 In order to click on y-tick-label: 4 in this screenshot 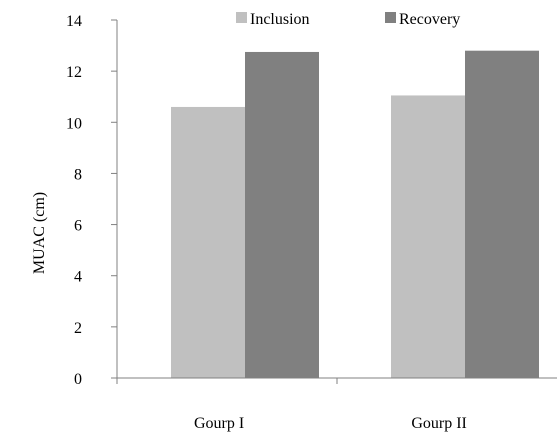, I will do `click(78, 277)`.